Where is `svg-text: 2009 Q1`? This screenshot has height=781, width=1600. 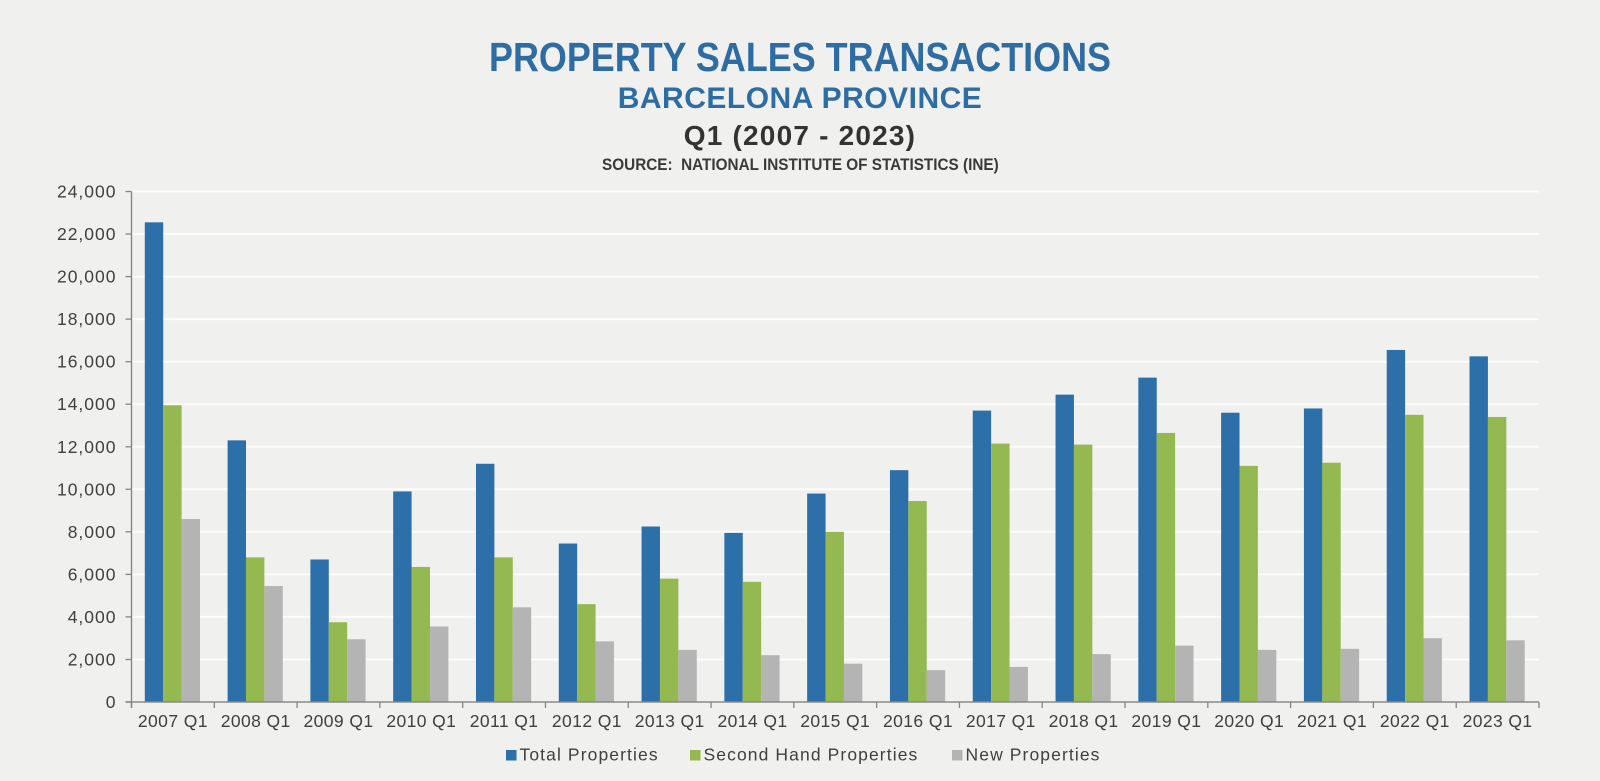 svg-text: 2009 Q1 is located at coordinates (339, 721).